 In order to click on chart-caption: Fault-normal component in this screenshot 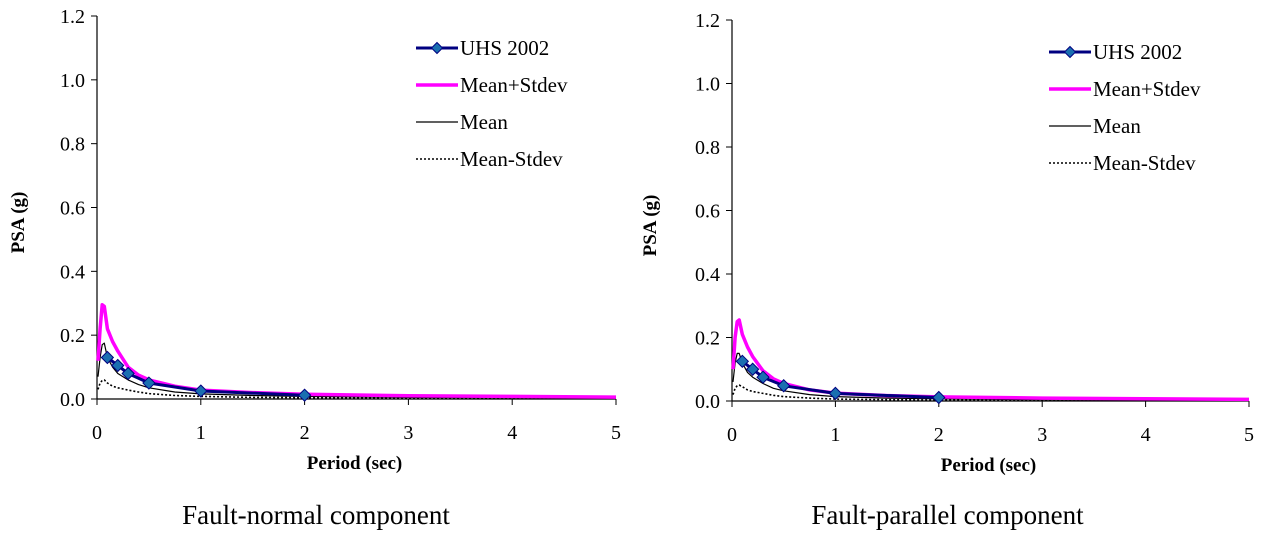, I will do `click(316, 515)`.